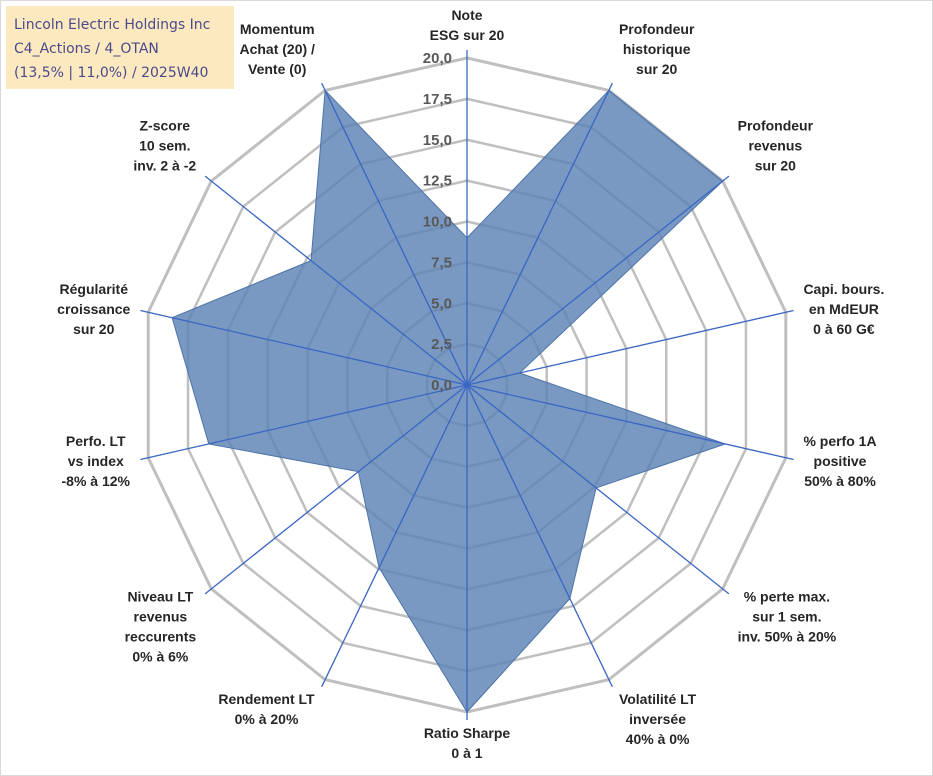 The image size is (933, 776). I want to click on axis-label-line: historique, so click(657, 49).